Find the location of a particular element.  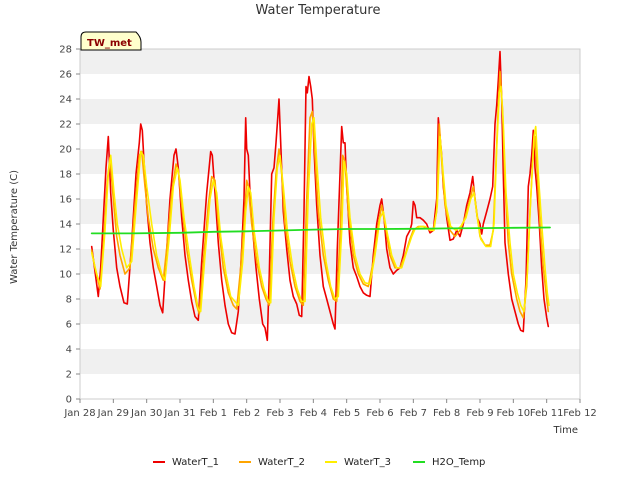

y-axis-label: Water Temperature (C) is located at coordinates (14, 227).